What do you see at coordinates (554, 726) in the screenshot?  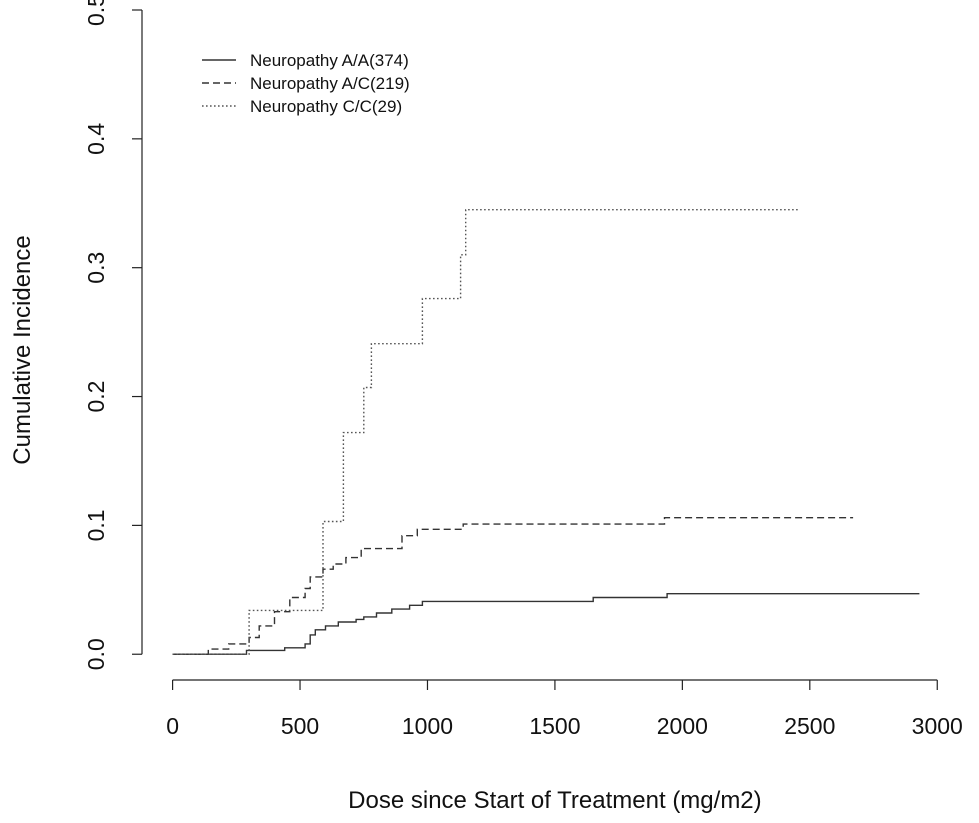 I see `x-tick-label: 1500` at bounding box center [554, 726].